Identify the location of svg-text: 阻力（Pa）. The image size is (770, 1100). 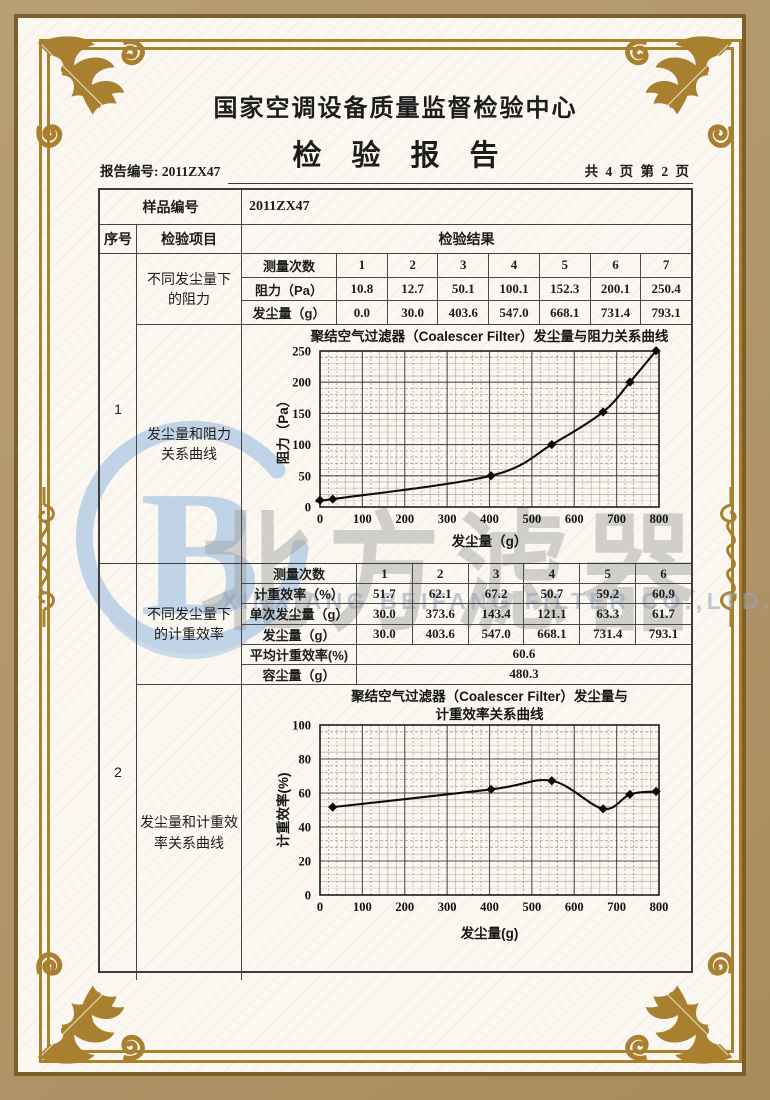
(283, 429).